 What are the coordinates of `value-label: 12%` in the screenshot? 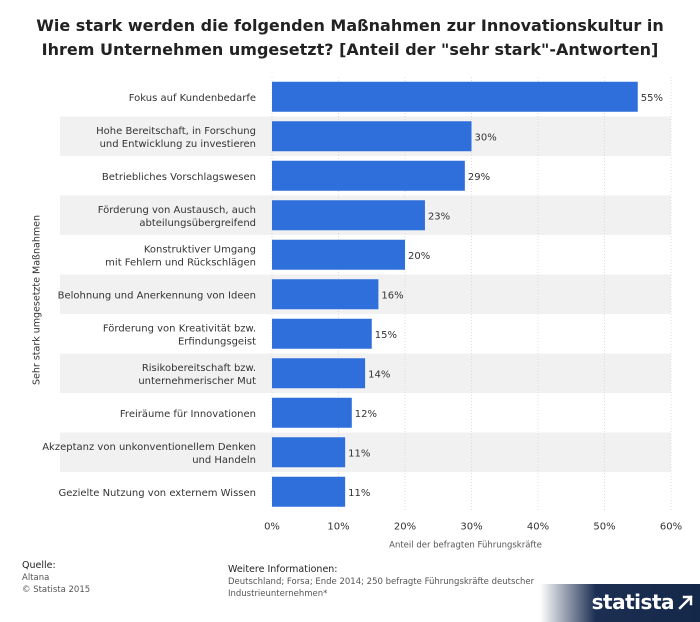 It's located at (366, 414).